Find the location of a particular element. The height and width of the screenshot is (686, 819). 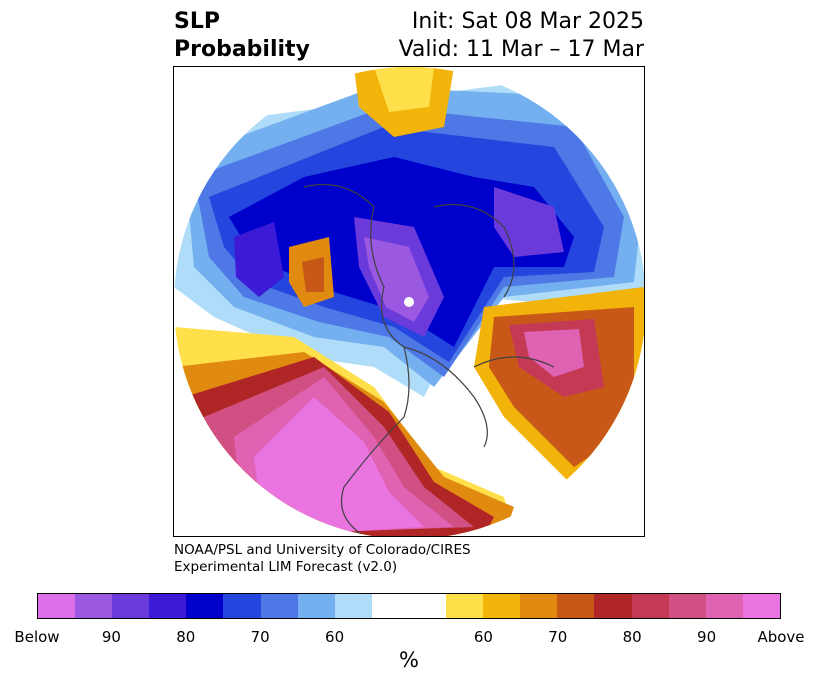

valid-range: Valid: 11 Mar – 17 Mar is located at coordinates (521, 49).